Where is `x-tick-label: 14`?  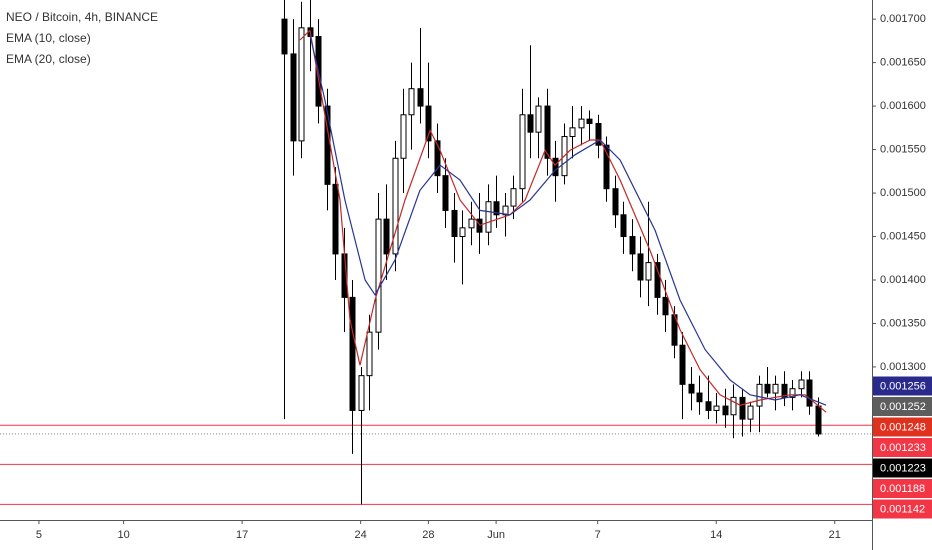 x-tick-label: 14 is located at coordinates (716, 535).